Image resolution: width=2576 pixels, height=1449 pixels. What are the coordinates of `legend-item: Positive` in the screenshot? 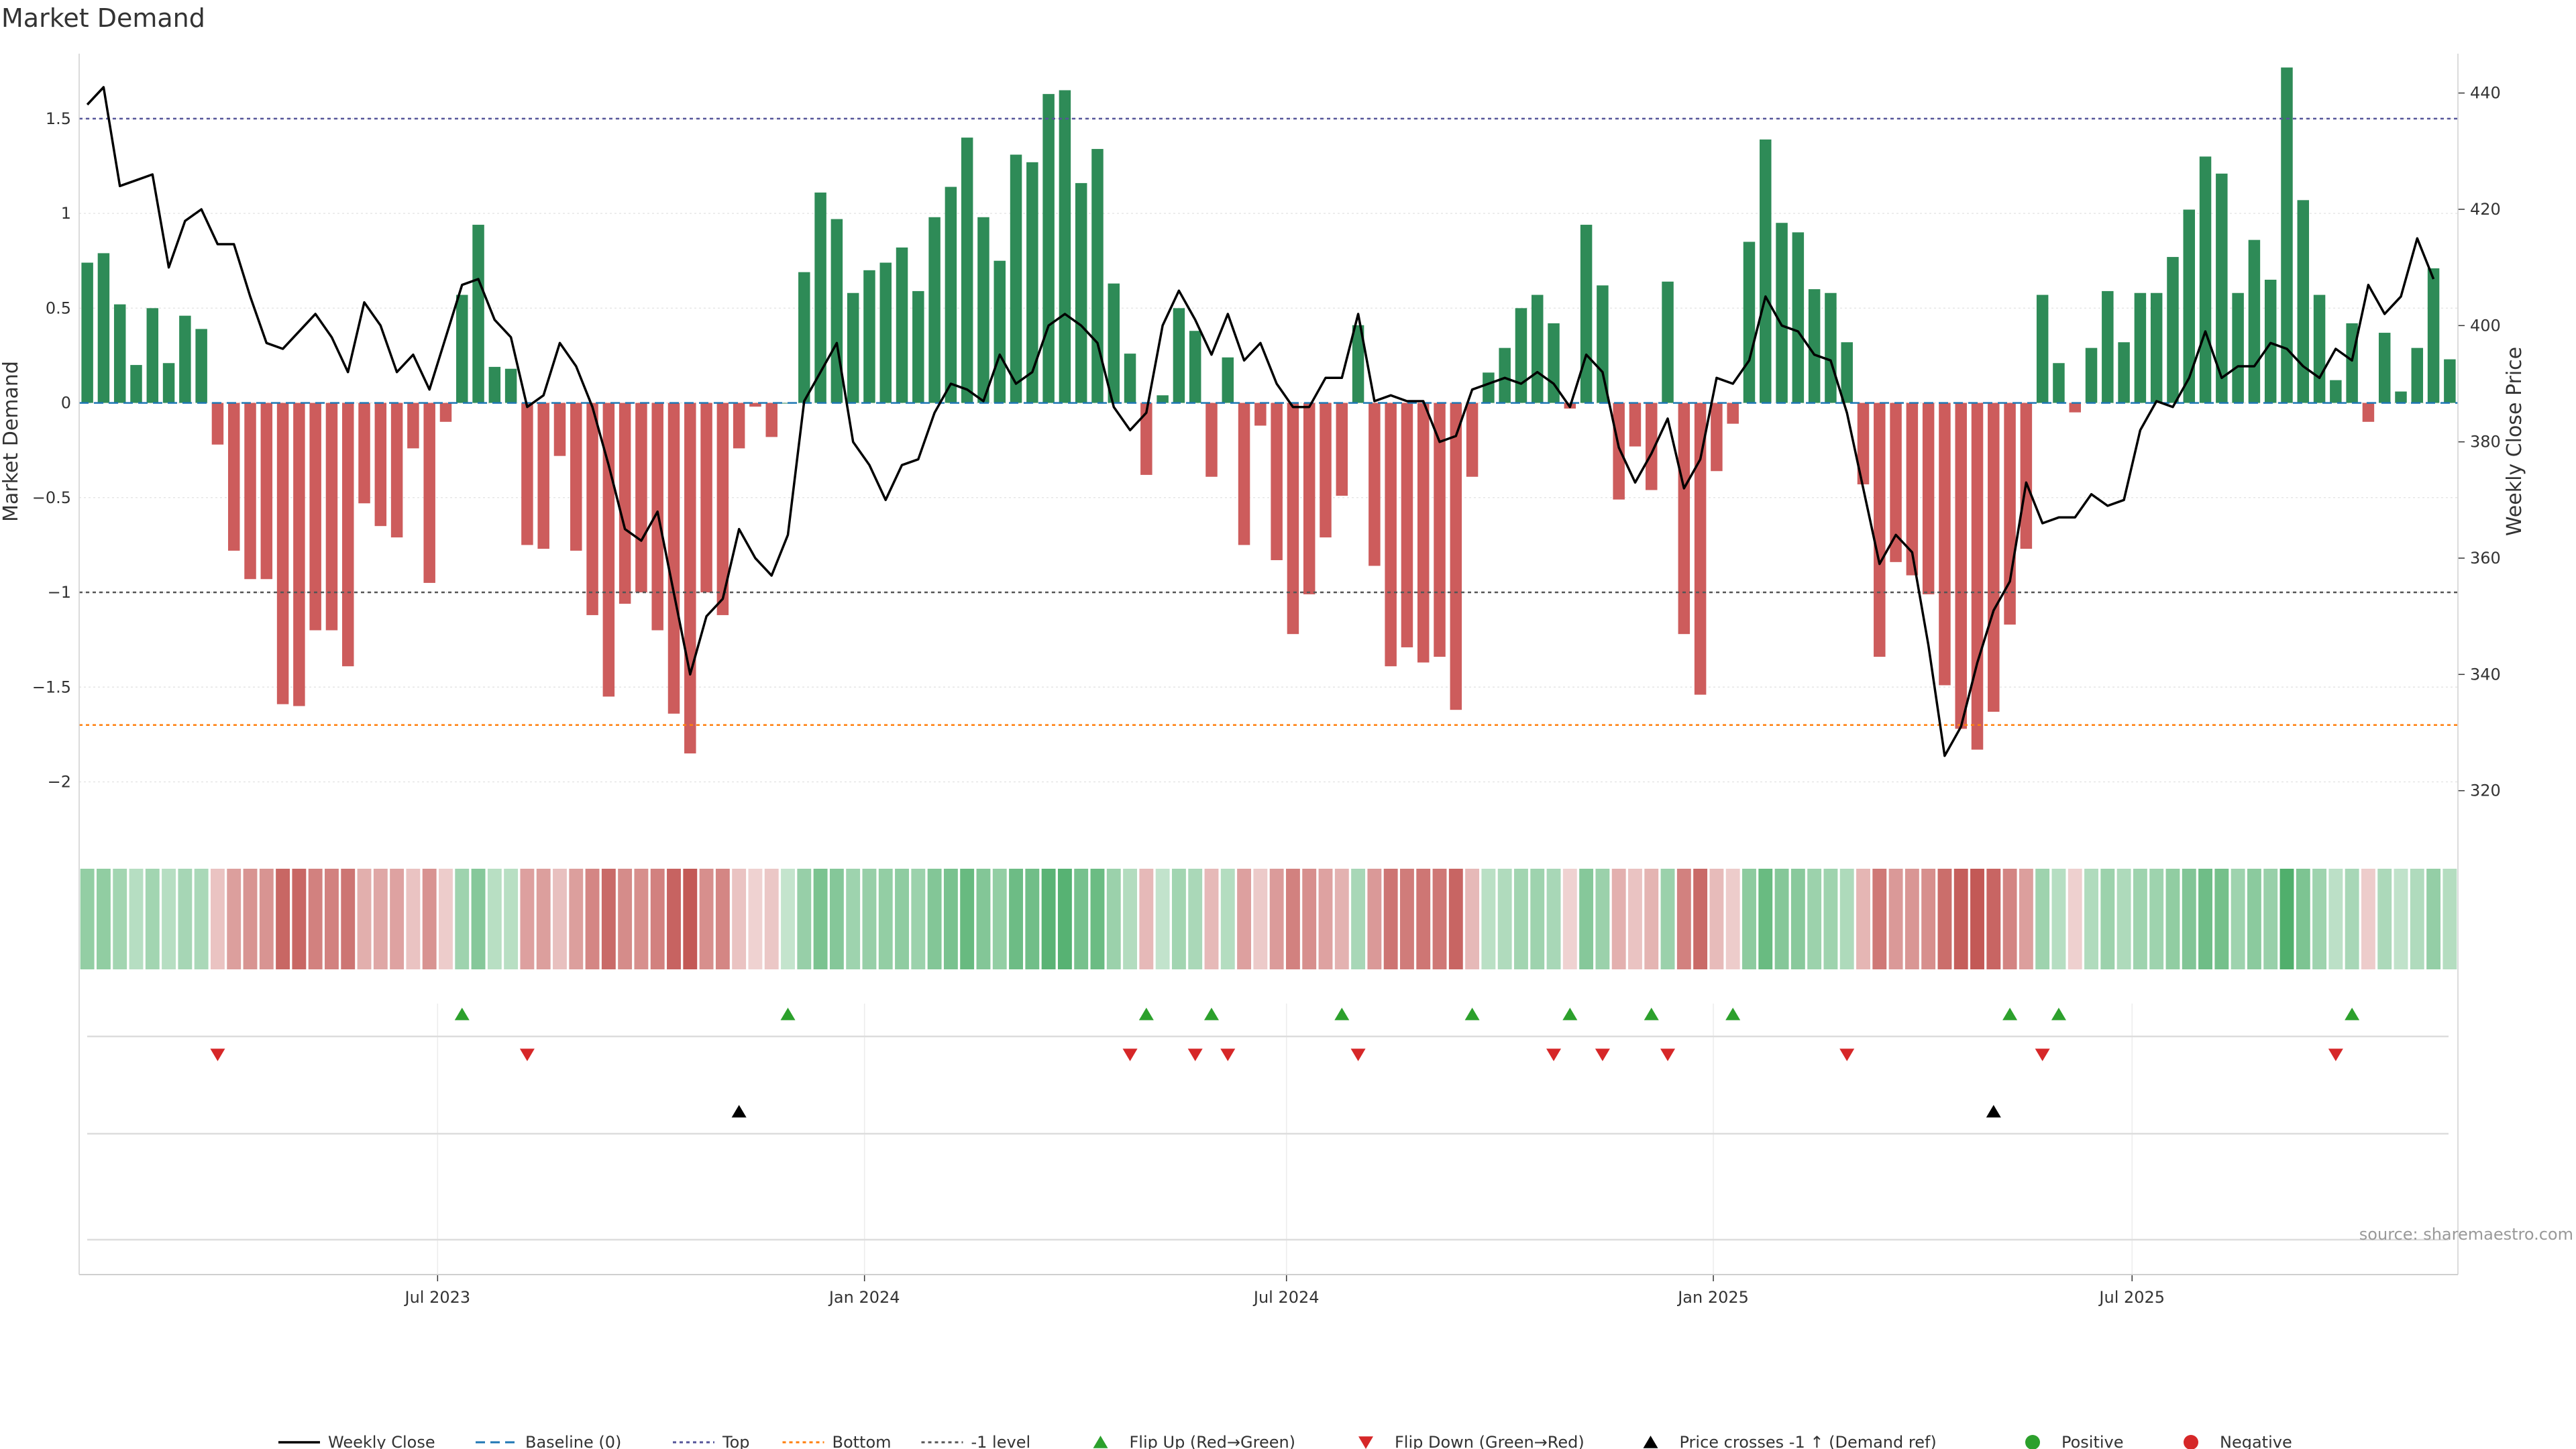 It's located at (2074, 1441).